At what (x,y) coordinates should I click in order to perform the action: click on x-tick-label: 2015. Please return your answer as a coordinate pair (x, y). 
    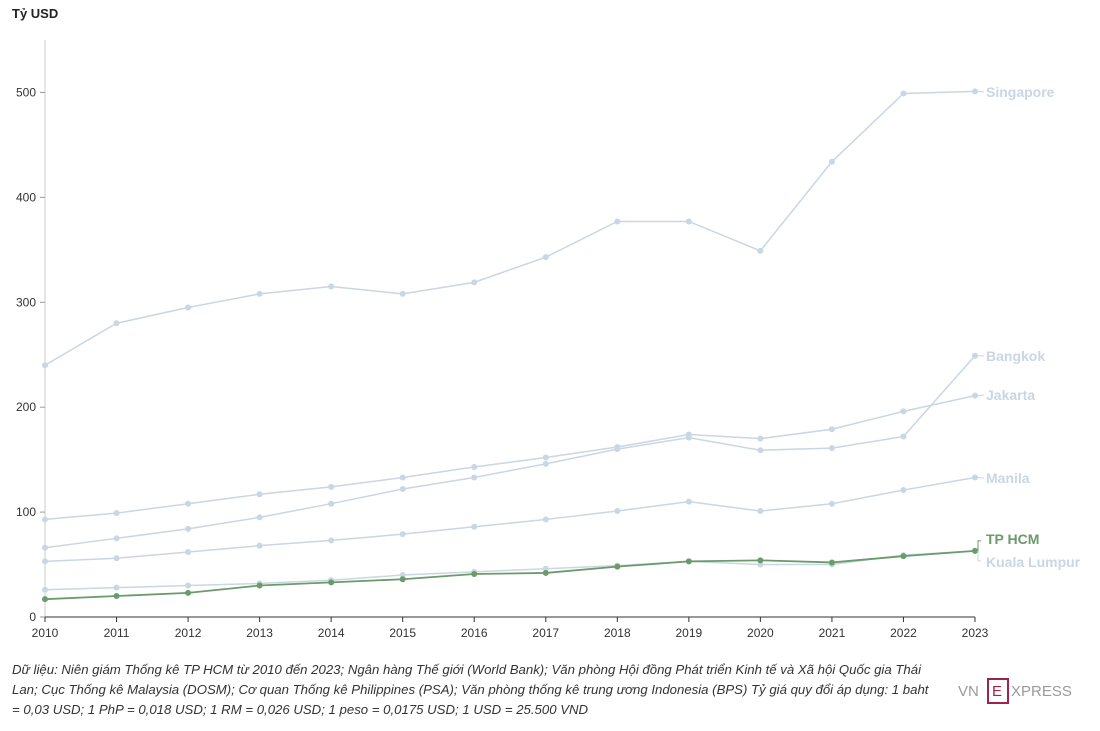
    Looking at the image, I should click on (402, 633).